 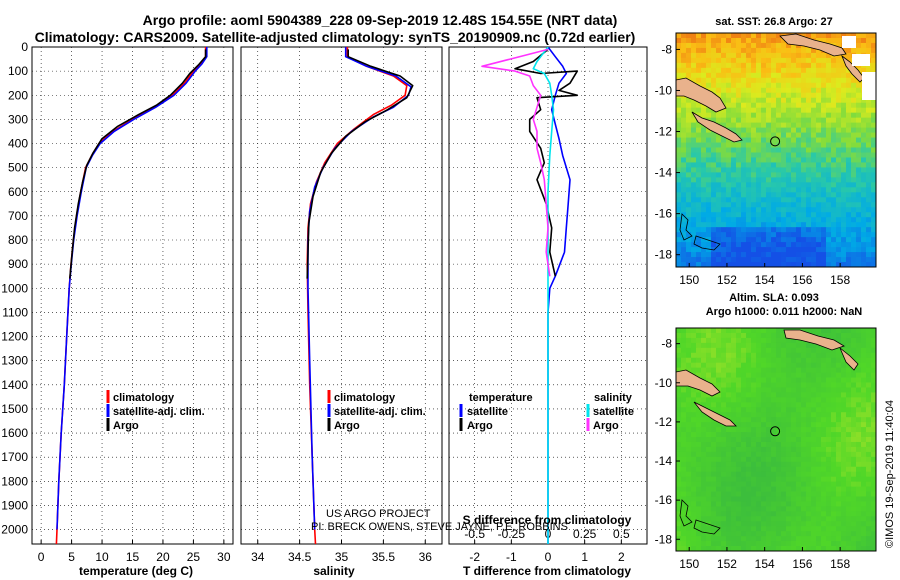 I want to click on sst-map-field, so click(x=776, y=150).